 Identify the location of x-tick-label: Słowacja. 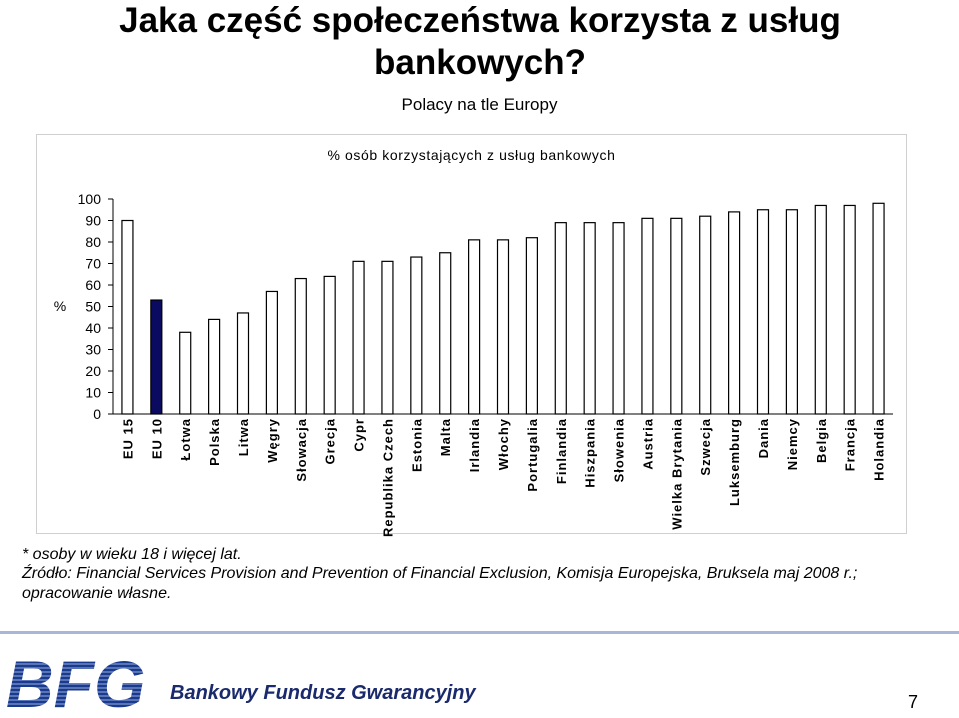
(301, 450).